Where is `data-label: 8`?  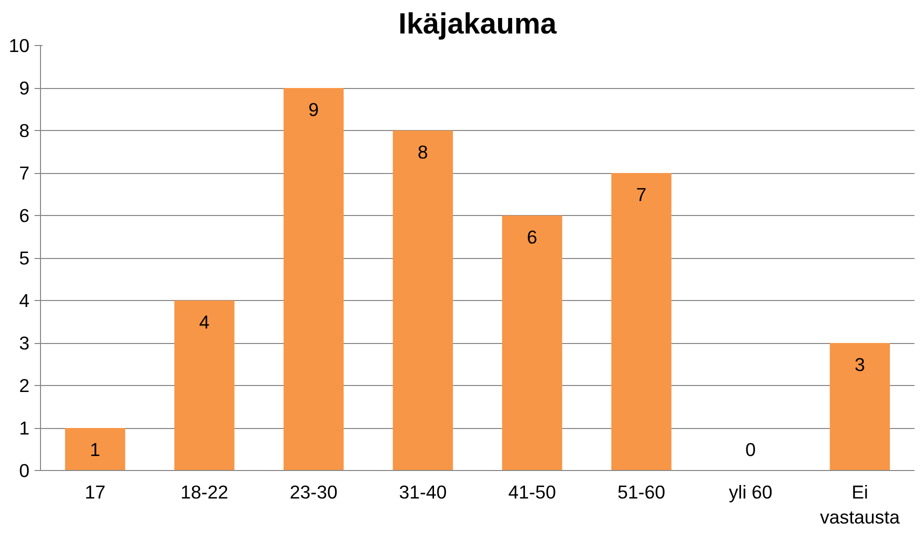 data-label: 8 is located at coordinates (423, 151).